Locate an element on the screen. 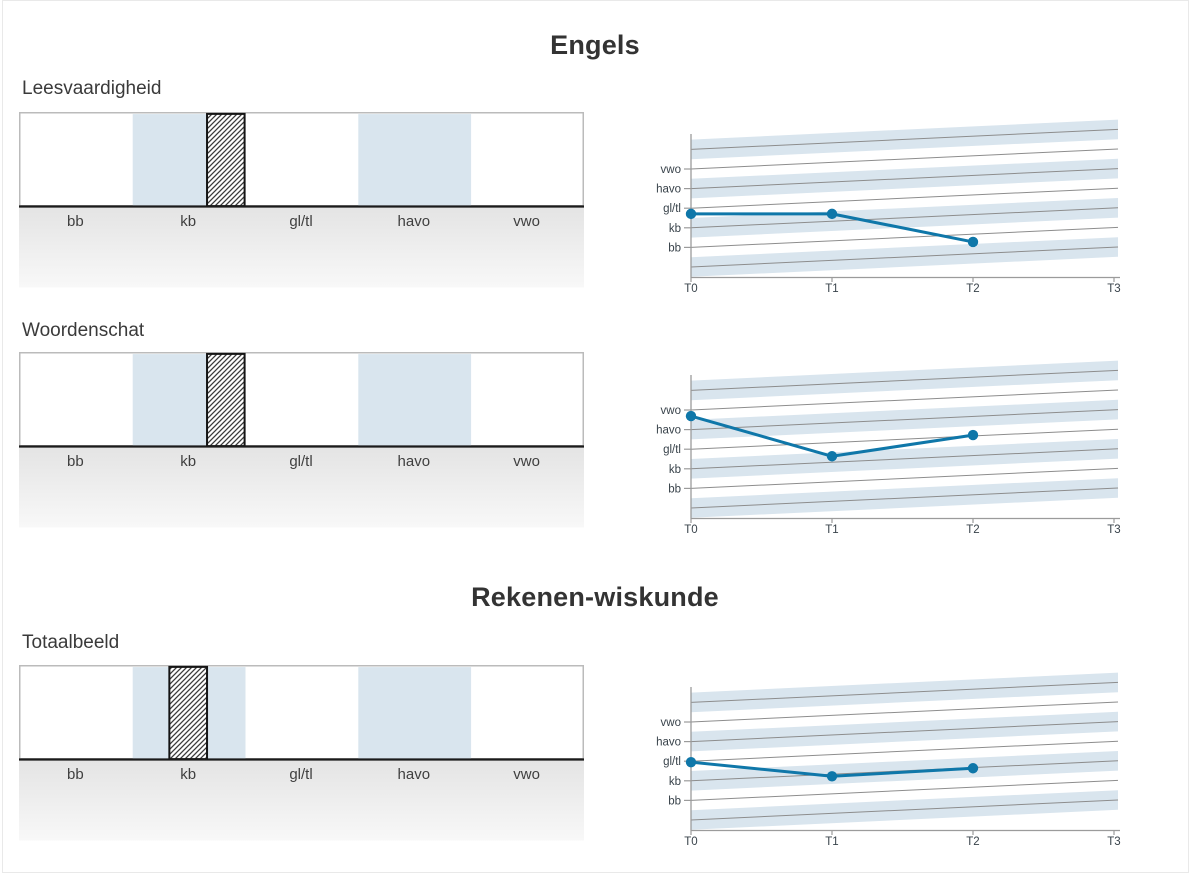 The height and width of the screenshot is (880, 1190). row-title-totaalbeeld: Totaalbeeld is located at coordinates (71, 642).